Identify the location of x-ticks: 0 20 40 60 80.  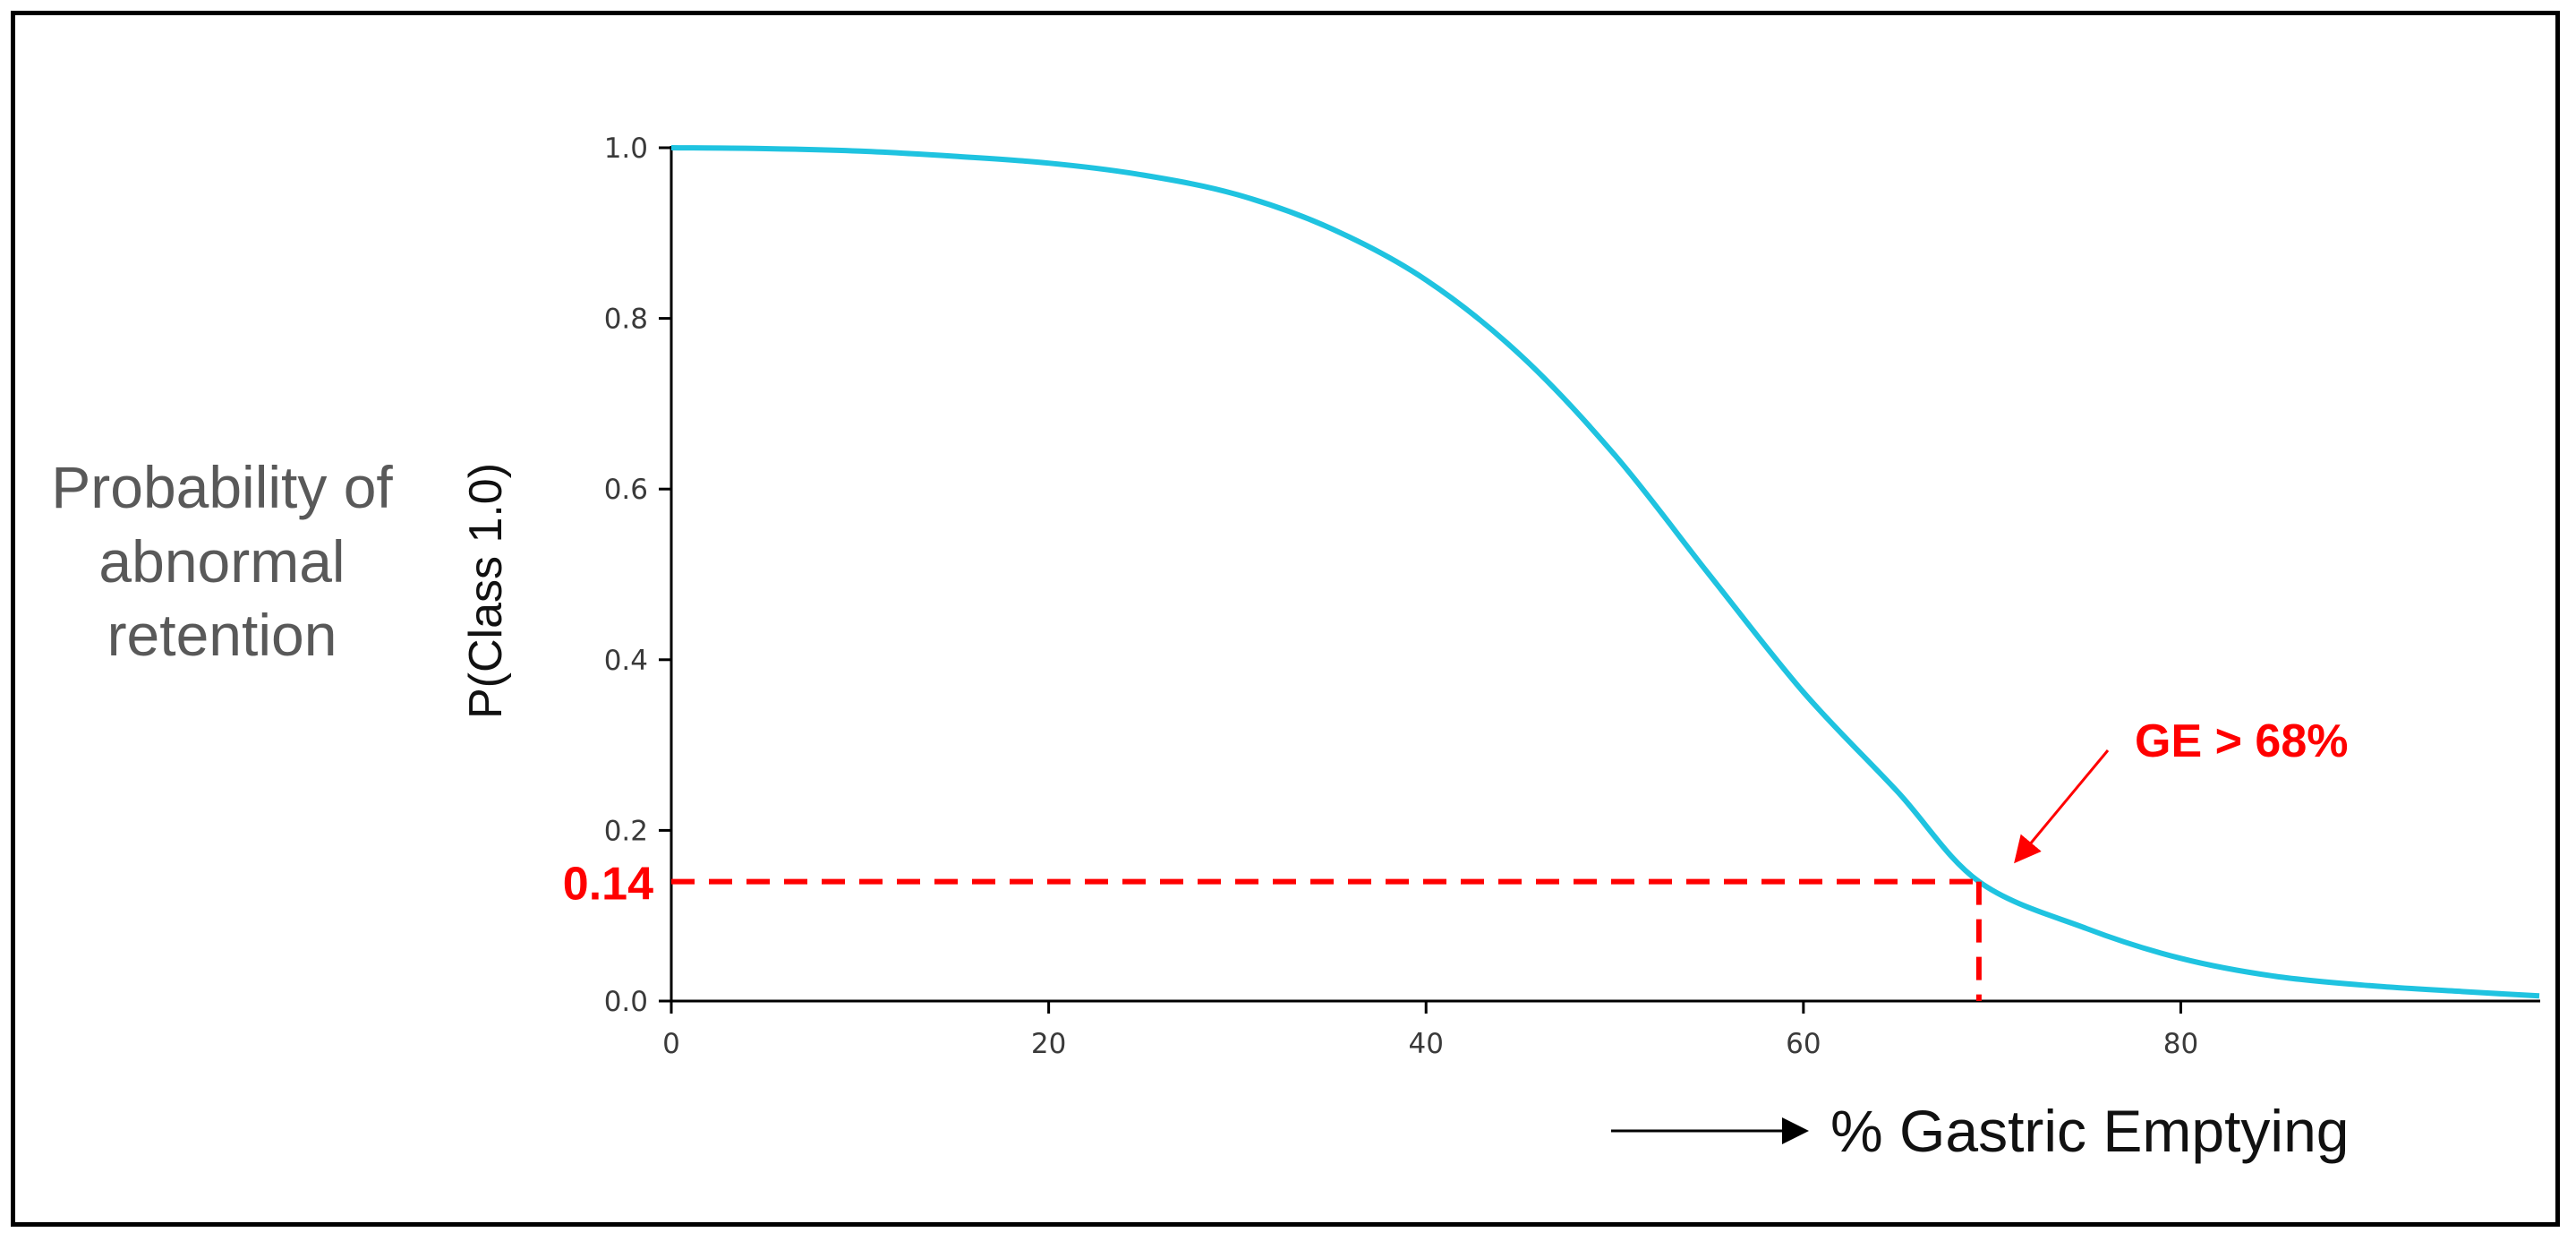
(1430, 1030).